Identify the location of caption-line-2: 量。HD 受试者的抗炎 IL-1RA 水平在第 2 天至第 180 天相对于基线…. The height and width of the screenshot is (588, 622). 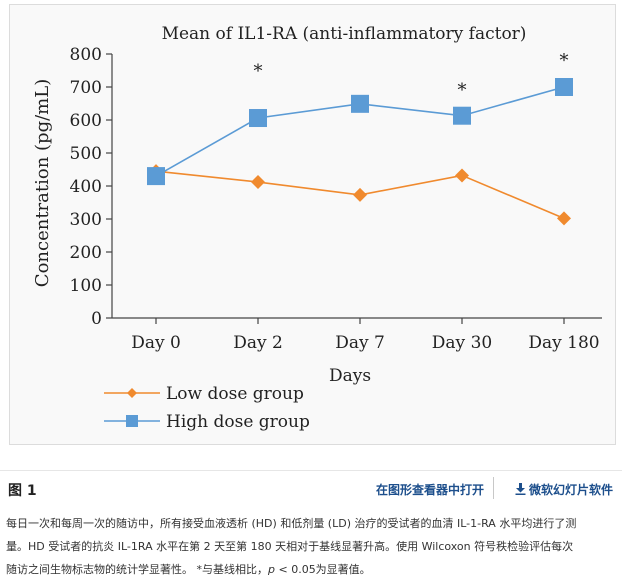
(290, 546).